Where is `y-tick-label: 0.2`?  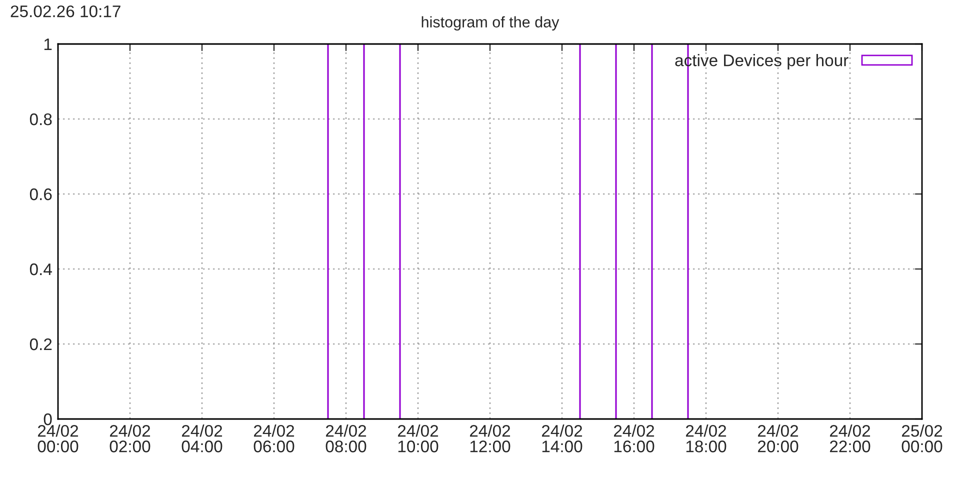 y-tick-label: 0.2 is located at coordinates (41, 344).